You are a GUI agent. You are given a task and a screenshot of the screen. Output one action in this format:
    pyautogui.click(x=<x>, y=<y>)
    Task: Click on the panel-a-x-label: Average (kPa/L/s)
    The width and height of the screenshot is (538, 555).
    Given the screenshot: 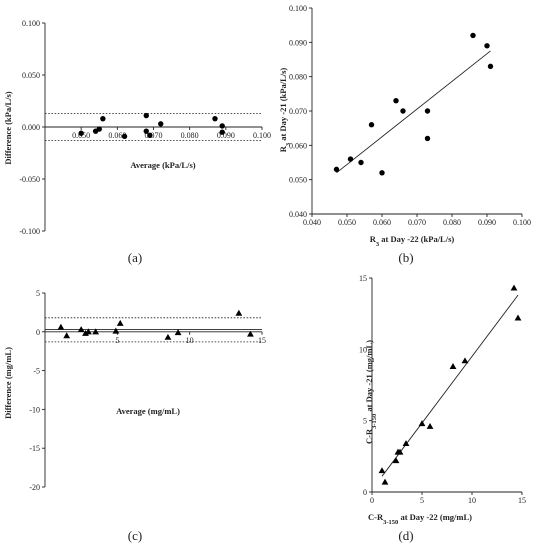 What is the action you would take?
    pyautogui.click(x=162, y=165)
    